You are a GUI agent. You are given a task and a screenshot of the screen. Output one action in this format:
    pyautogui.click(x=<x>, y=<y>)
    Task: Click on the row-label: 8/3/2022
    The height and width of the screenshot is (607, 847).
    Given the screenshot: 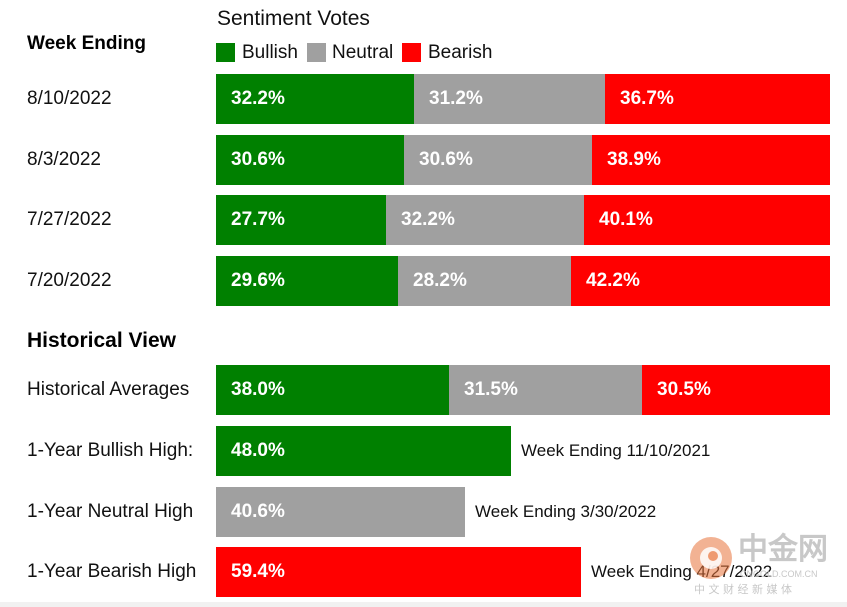 What is the action you would take?
    pyautogui.click(x=64, y=159)
    